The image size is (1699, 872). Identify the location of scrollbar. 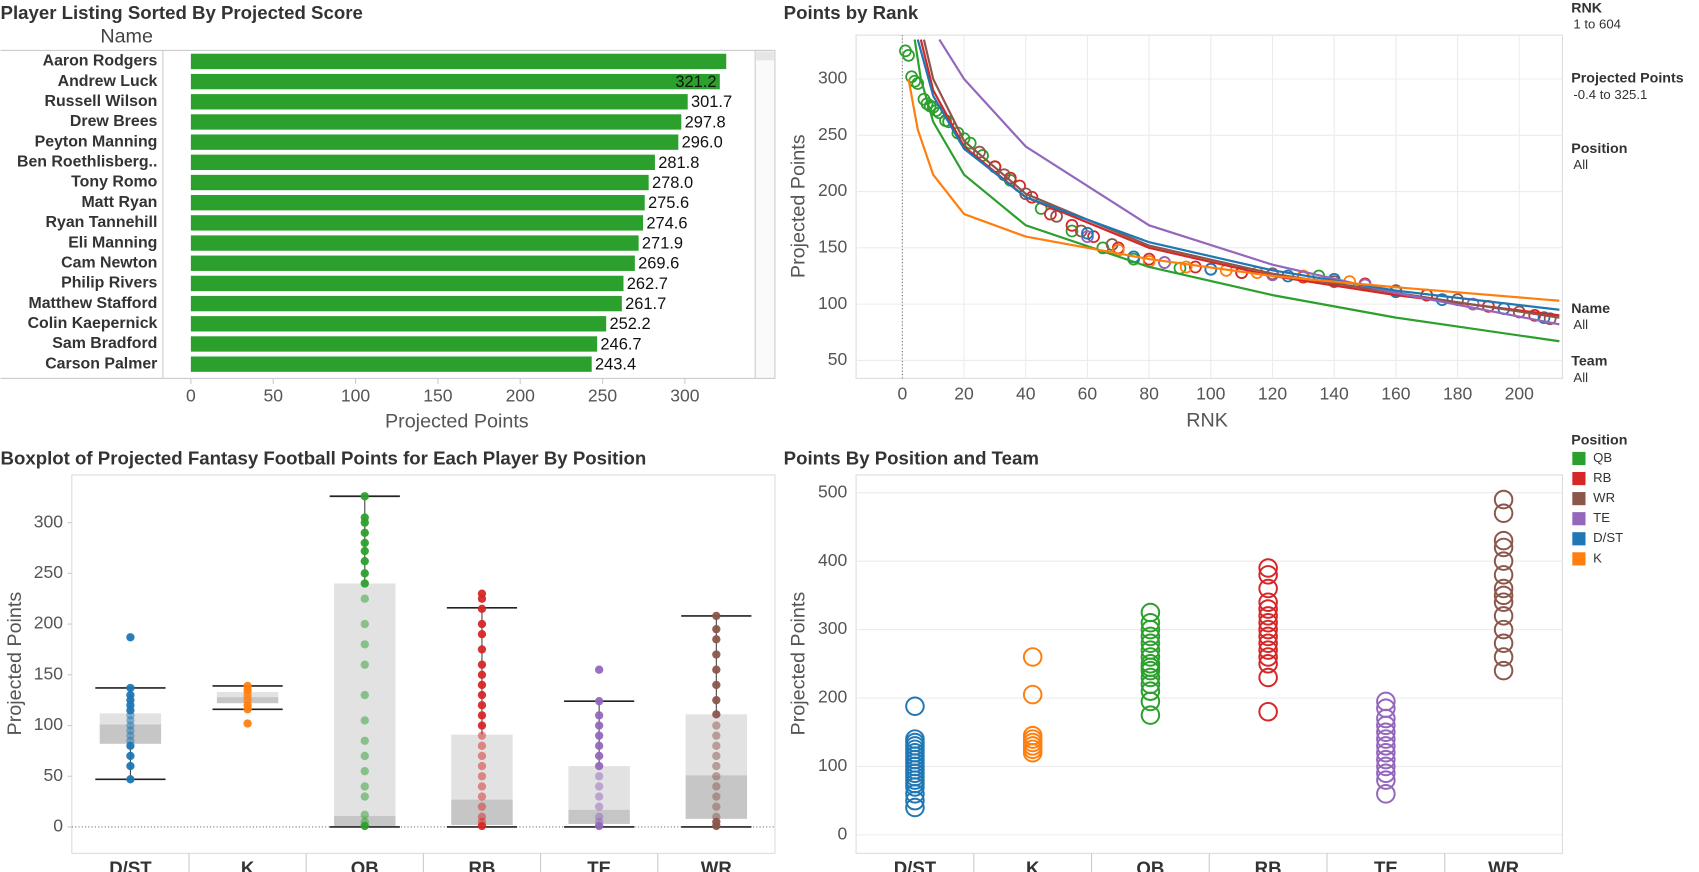
(765, 214).